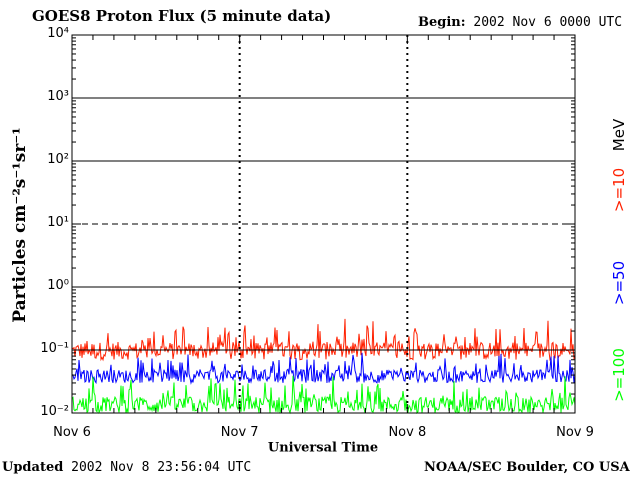 This screenshot has height=480, width=640. Describe the element at coordinates (619, 190) in the screenshot. I see `legend-item-ge10: >=10` at that location.